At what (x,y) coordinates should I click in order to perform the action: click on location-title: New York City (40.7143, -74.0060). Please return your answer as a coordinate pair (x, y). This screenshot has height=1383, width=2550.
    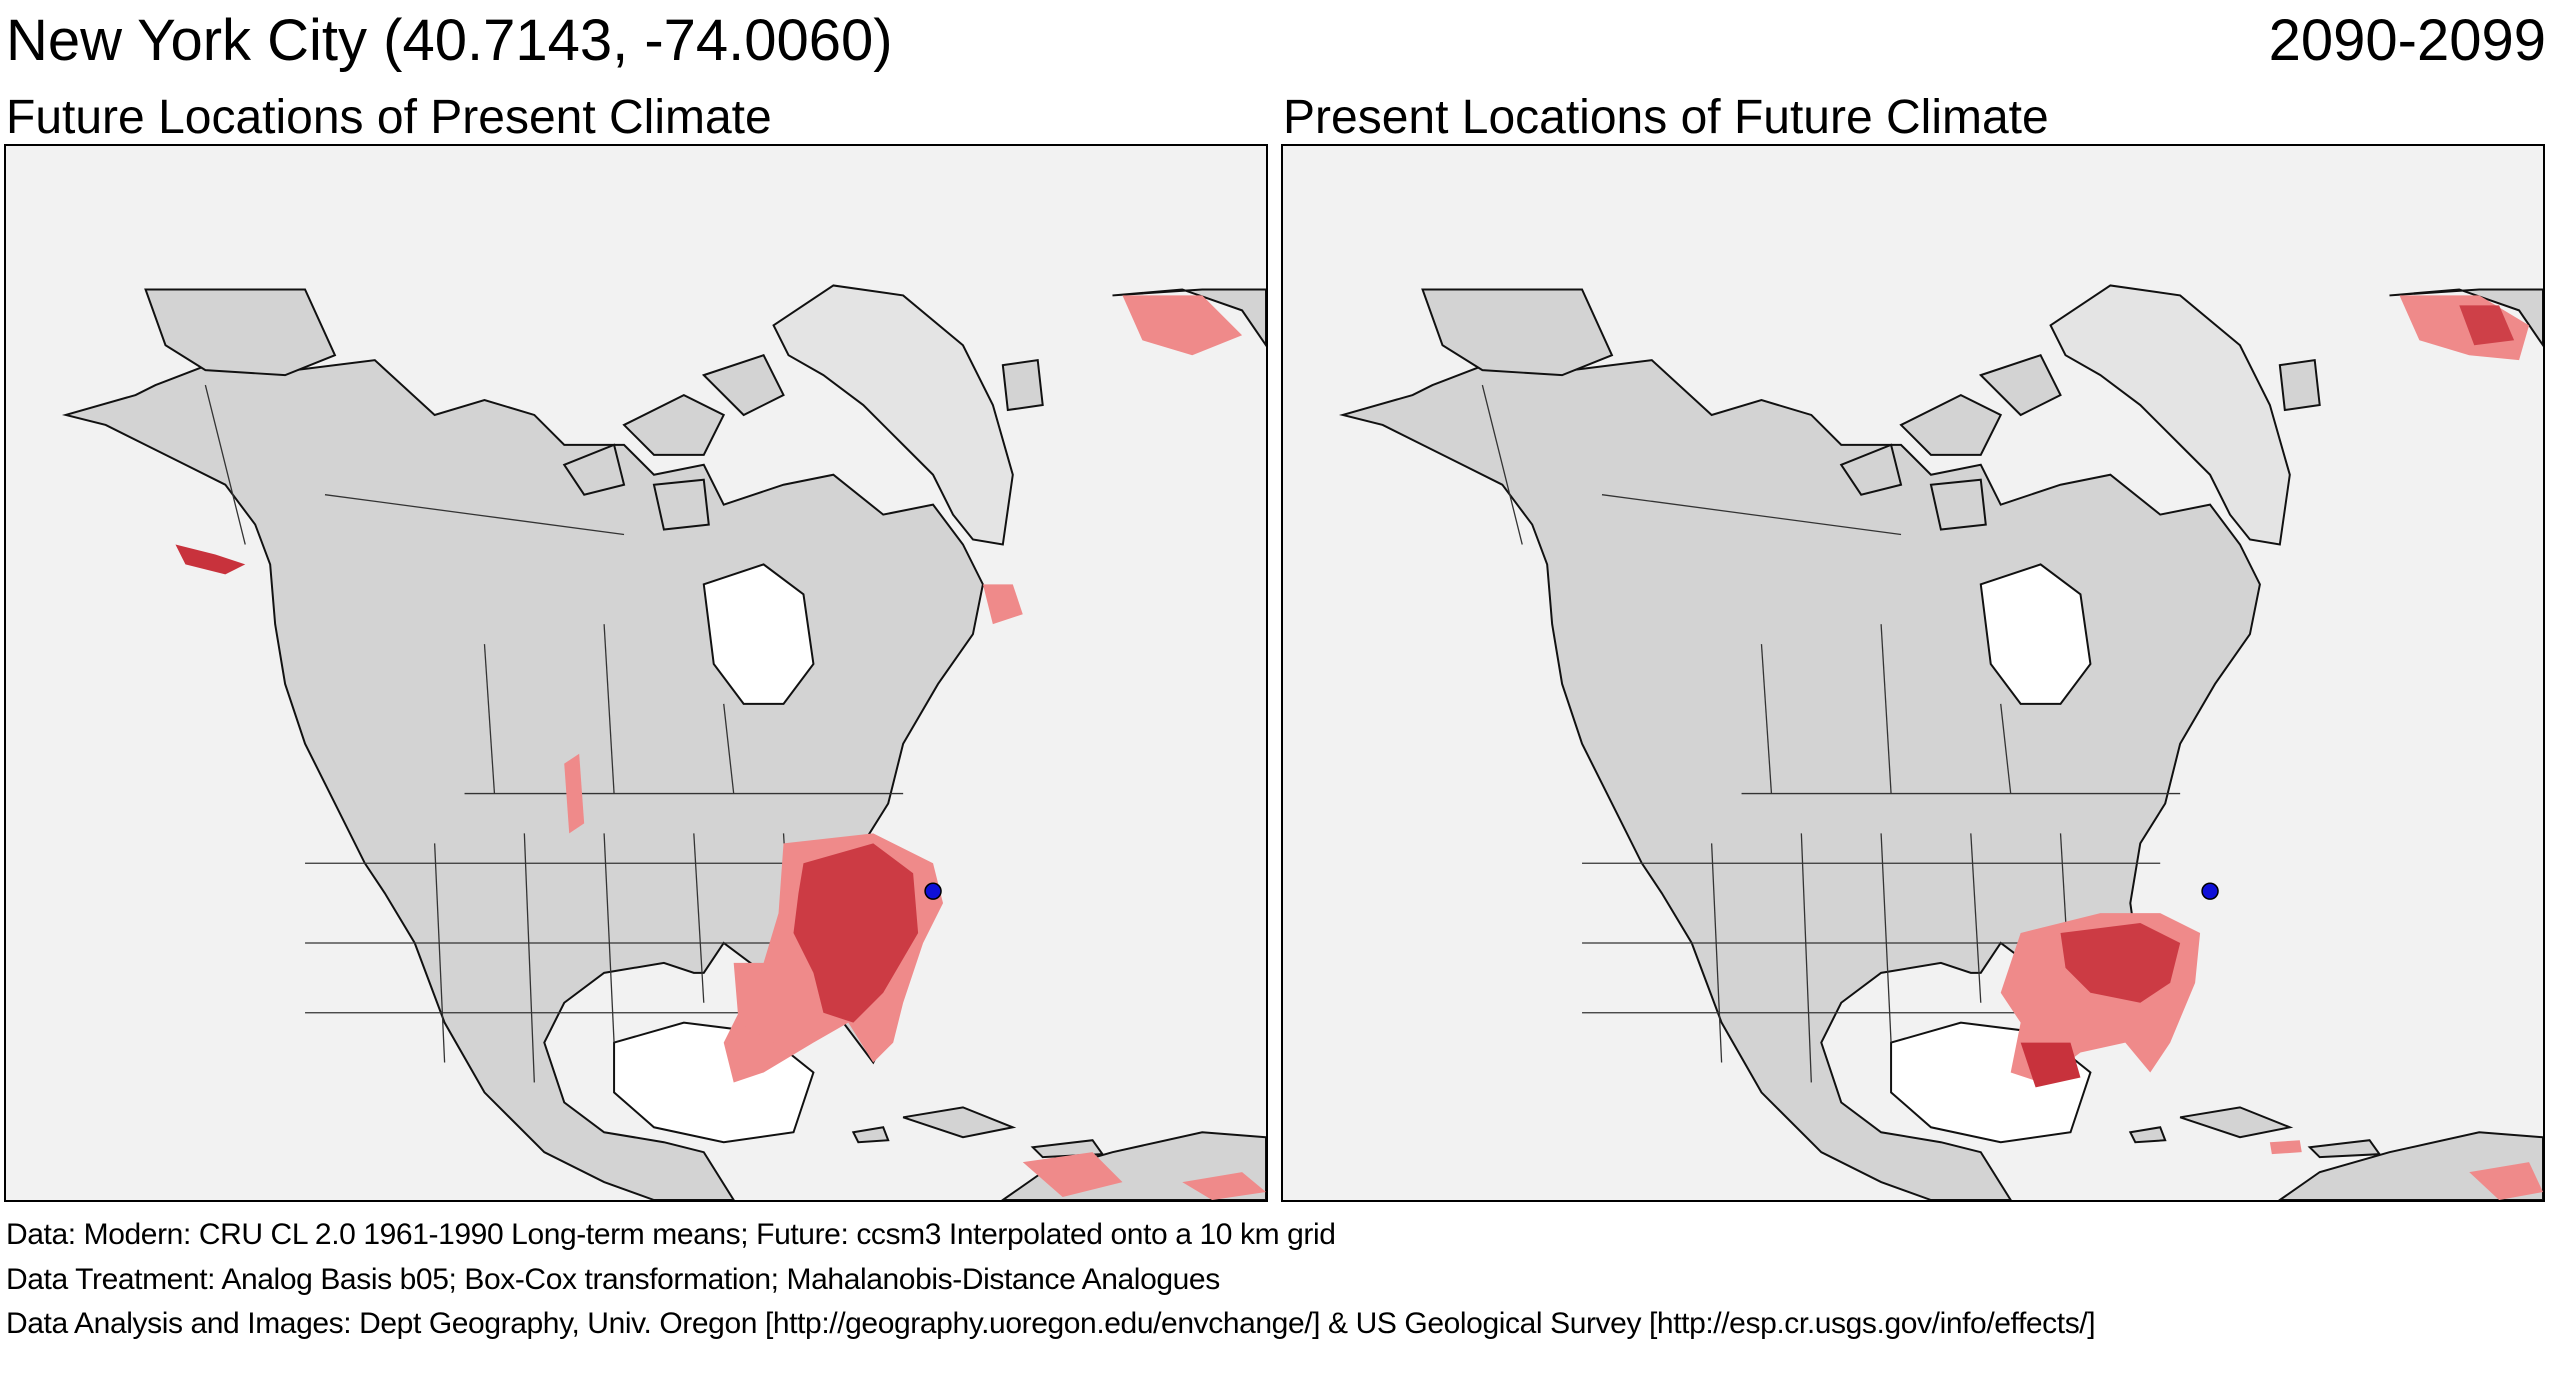
    Looking at the image, I should click on (449, 40).